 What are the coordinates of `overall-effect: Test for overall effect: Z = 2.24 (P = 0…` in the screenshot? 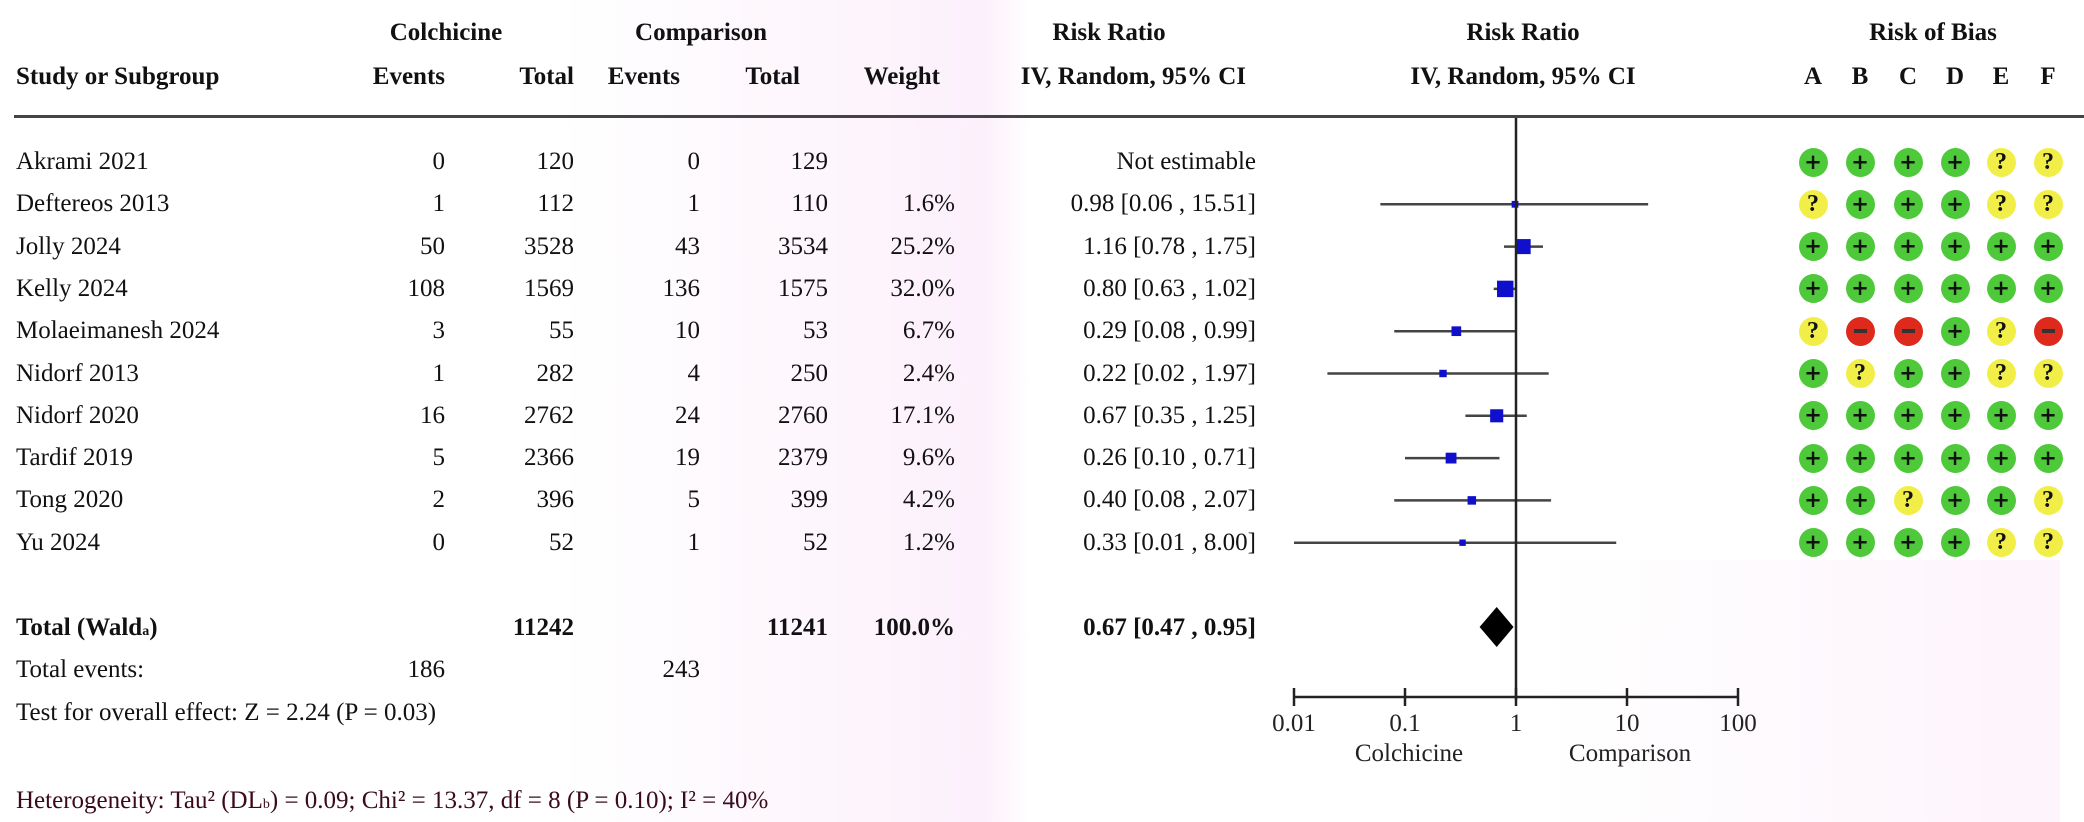 It's located at (226, 712).